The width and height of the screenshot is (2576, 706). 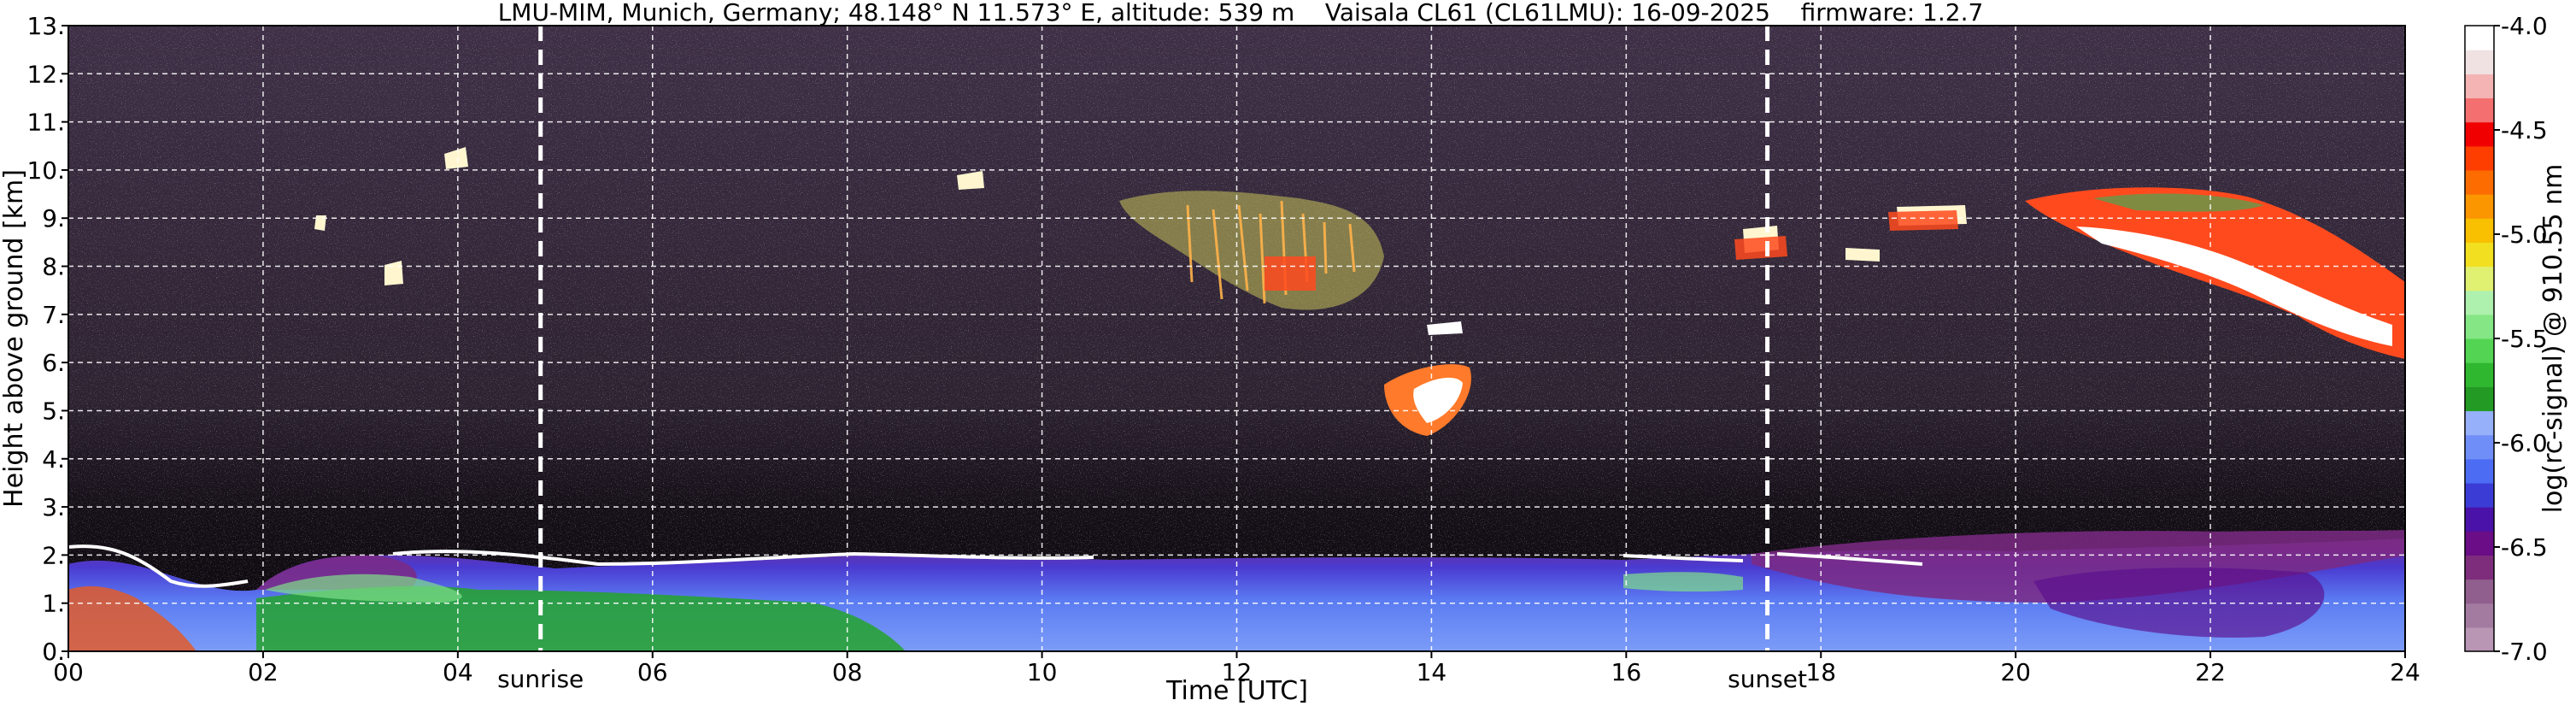 I want to click on y-tick-label: 2., so click(x=53, y=555).